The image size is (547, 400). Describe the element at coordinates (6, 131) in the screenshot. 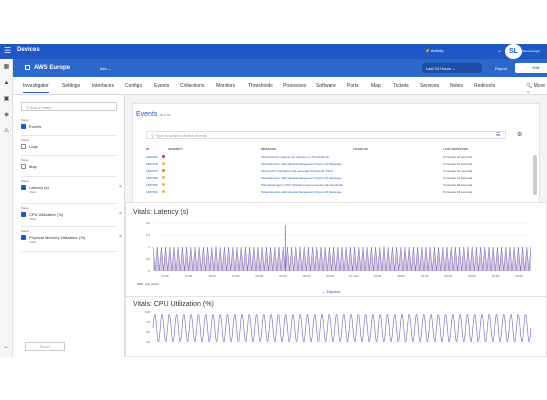

I see `alert-icon: ⚠` at that location.